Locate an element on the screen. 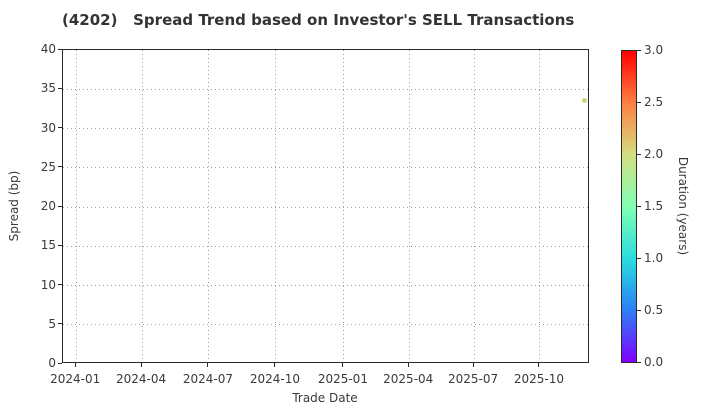 This screenshot has height=420, width=720. y-tick-label: 0 is located at coordinates (52, 363).